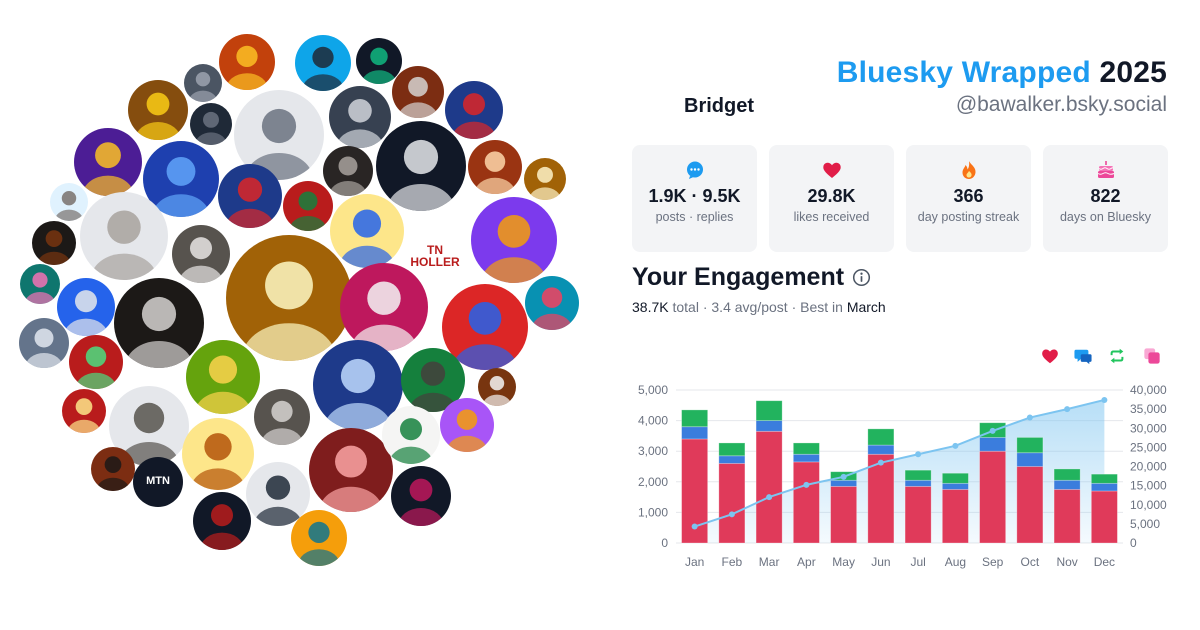 The height and width of the screenshot is (630, 1200). Describe the element at coordinates (719, 106) in the screenshot. I see `display-name: Bridget` at that location.